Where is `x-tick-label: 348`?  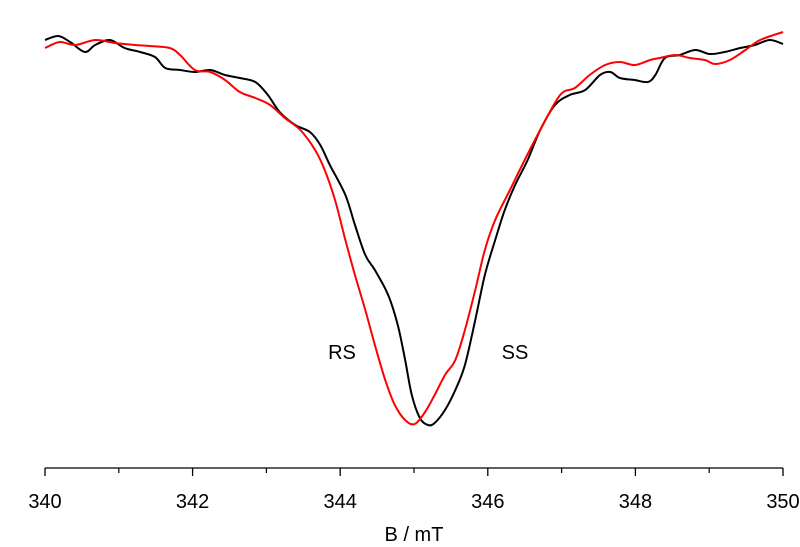
x-tick-label: 348 is located at coordinates (635, 502).